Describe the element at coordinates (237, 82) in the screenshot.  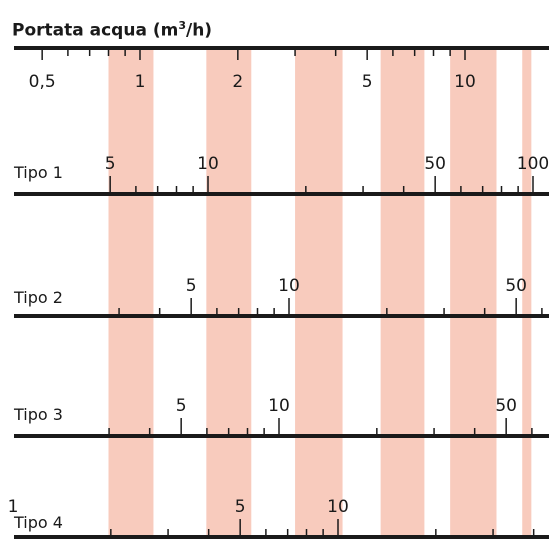
I see `top-axis-tick-label: 2` at that location.